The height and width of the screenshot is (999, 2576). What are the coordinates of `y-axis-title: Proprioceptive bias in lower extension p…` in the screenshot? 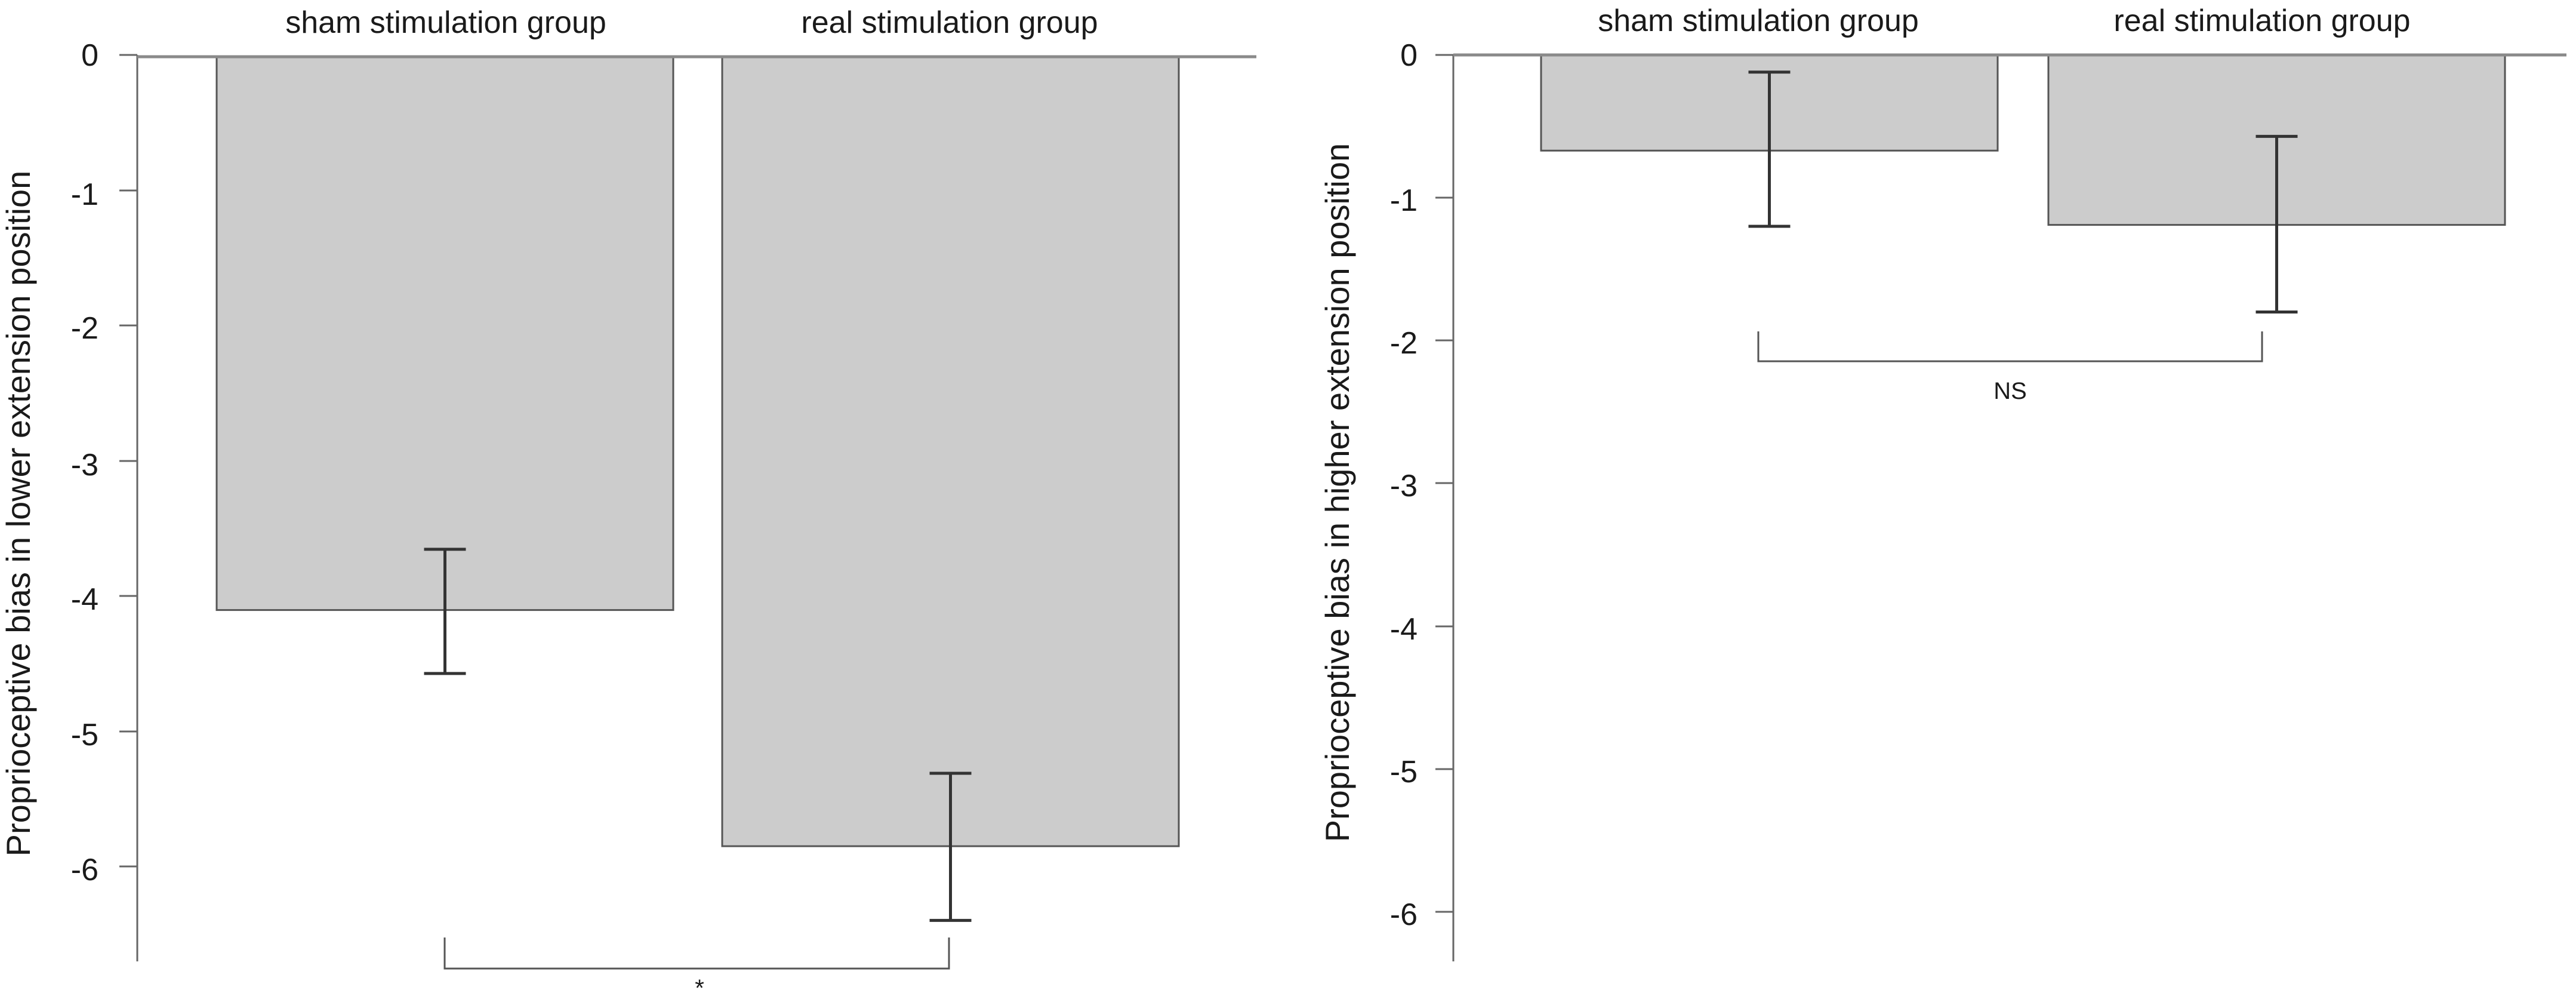 It's located at (18, 514).